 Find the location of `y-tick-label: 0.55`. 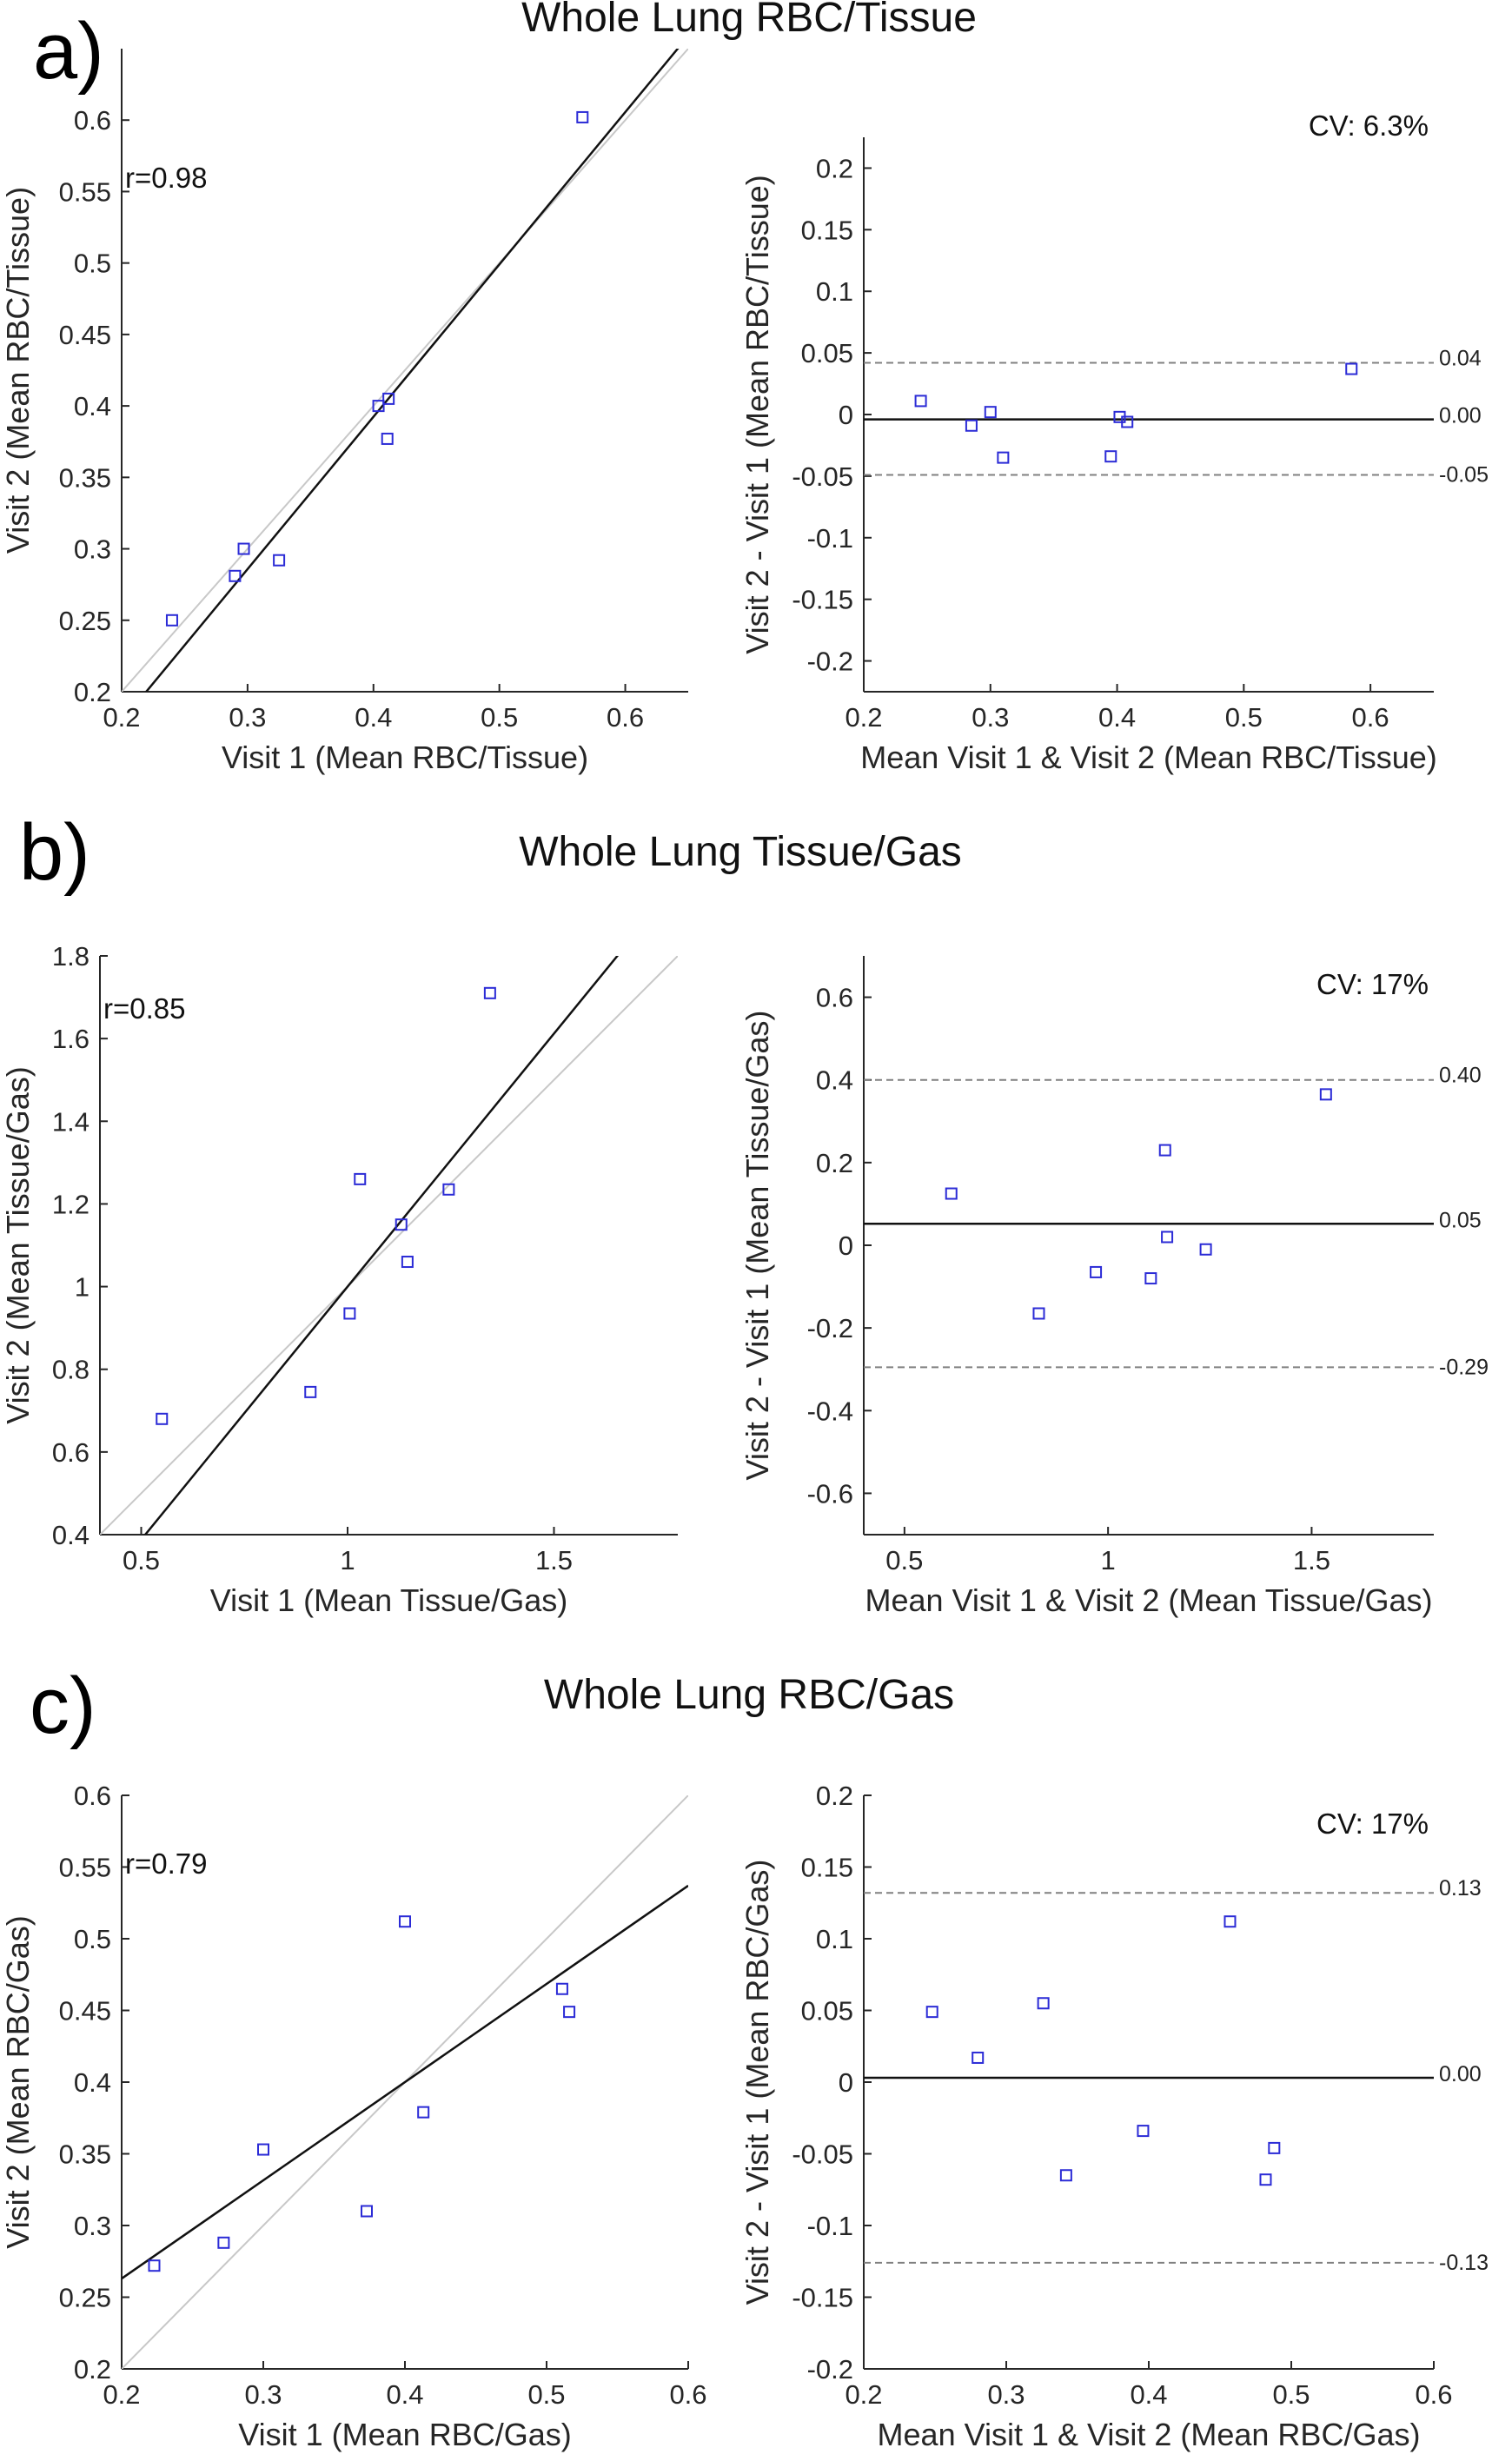

y-tick-label: 0.55 is located at coordinates (85, 192).